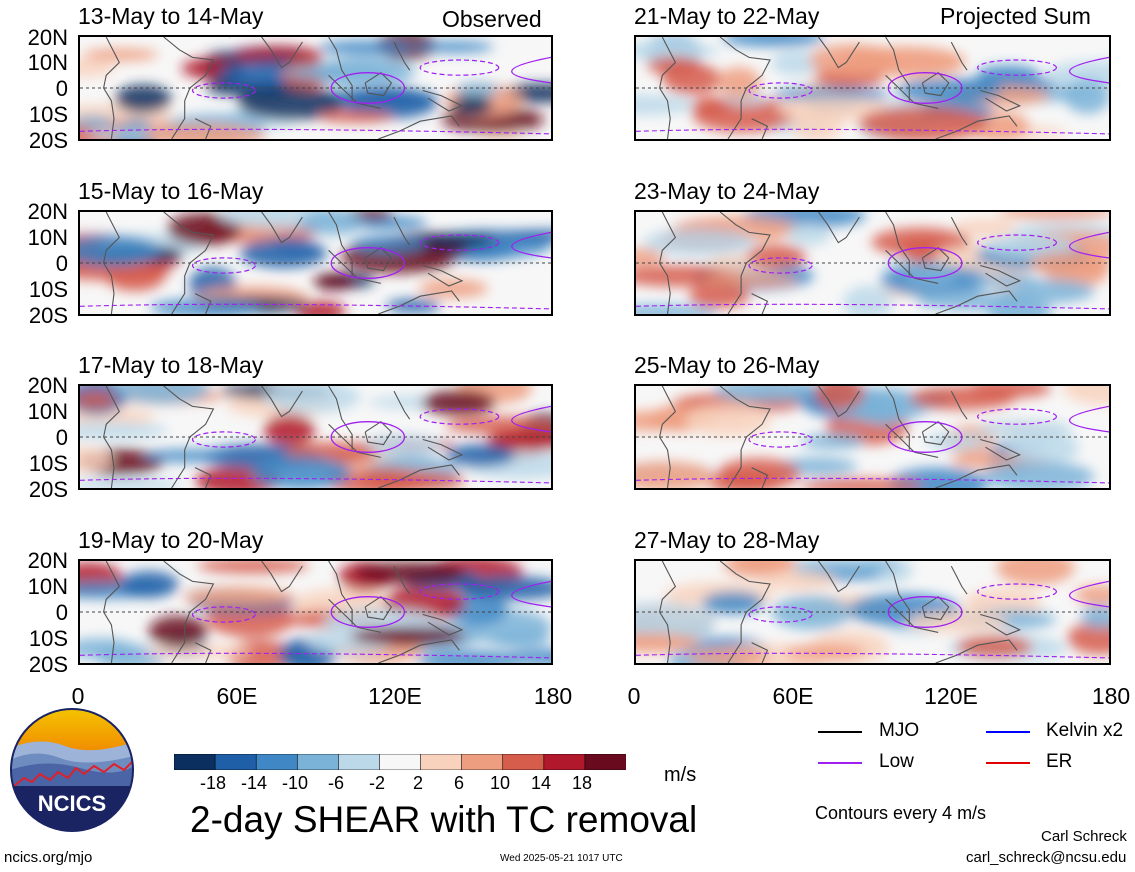 This screenshot has width=1135, height=872. I want to click on main-title: 2-day SHEAR with TC removal, so click(444, 819).